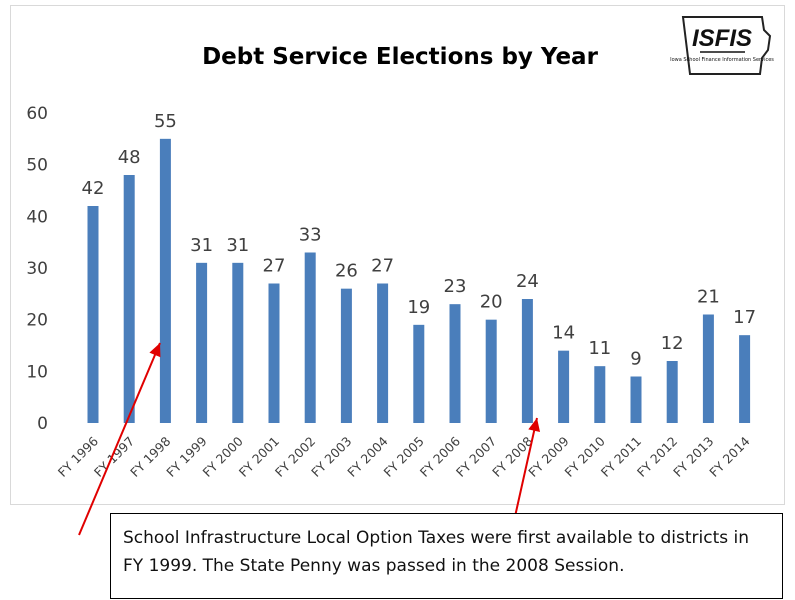  I want to click on arrow-fy1999, so click(119, 439).